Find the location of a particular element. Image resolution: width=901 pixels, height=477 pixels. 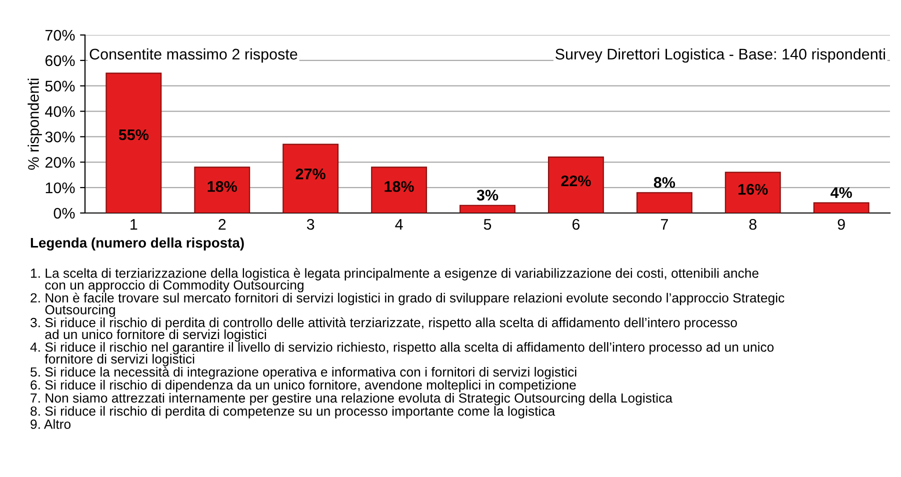

x-tick-label: 9 is located at coordinates (841, 224).